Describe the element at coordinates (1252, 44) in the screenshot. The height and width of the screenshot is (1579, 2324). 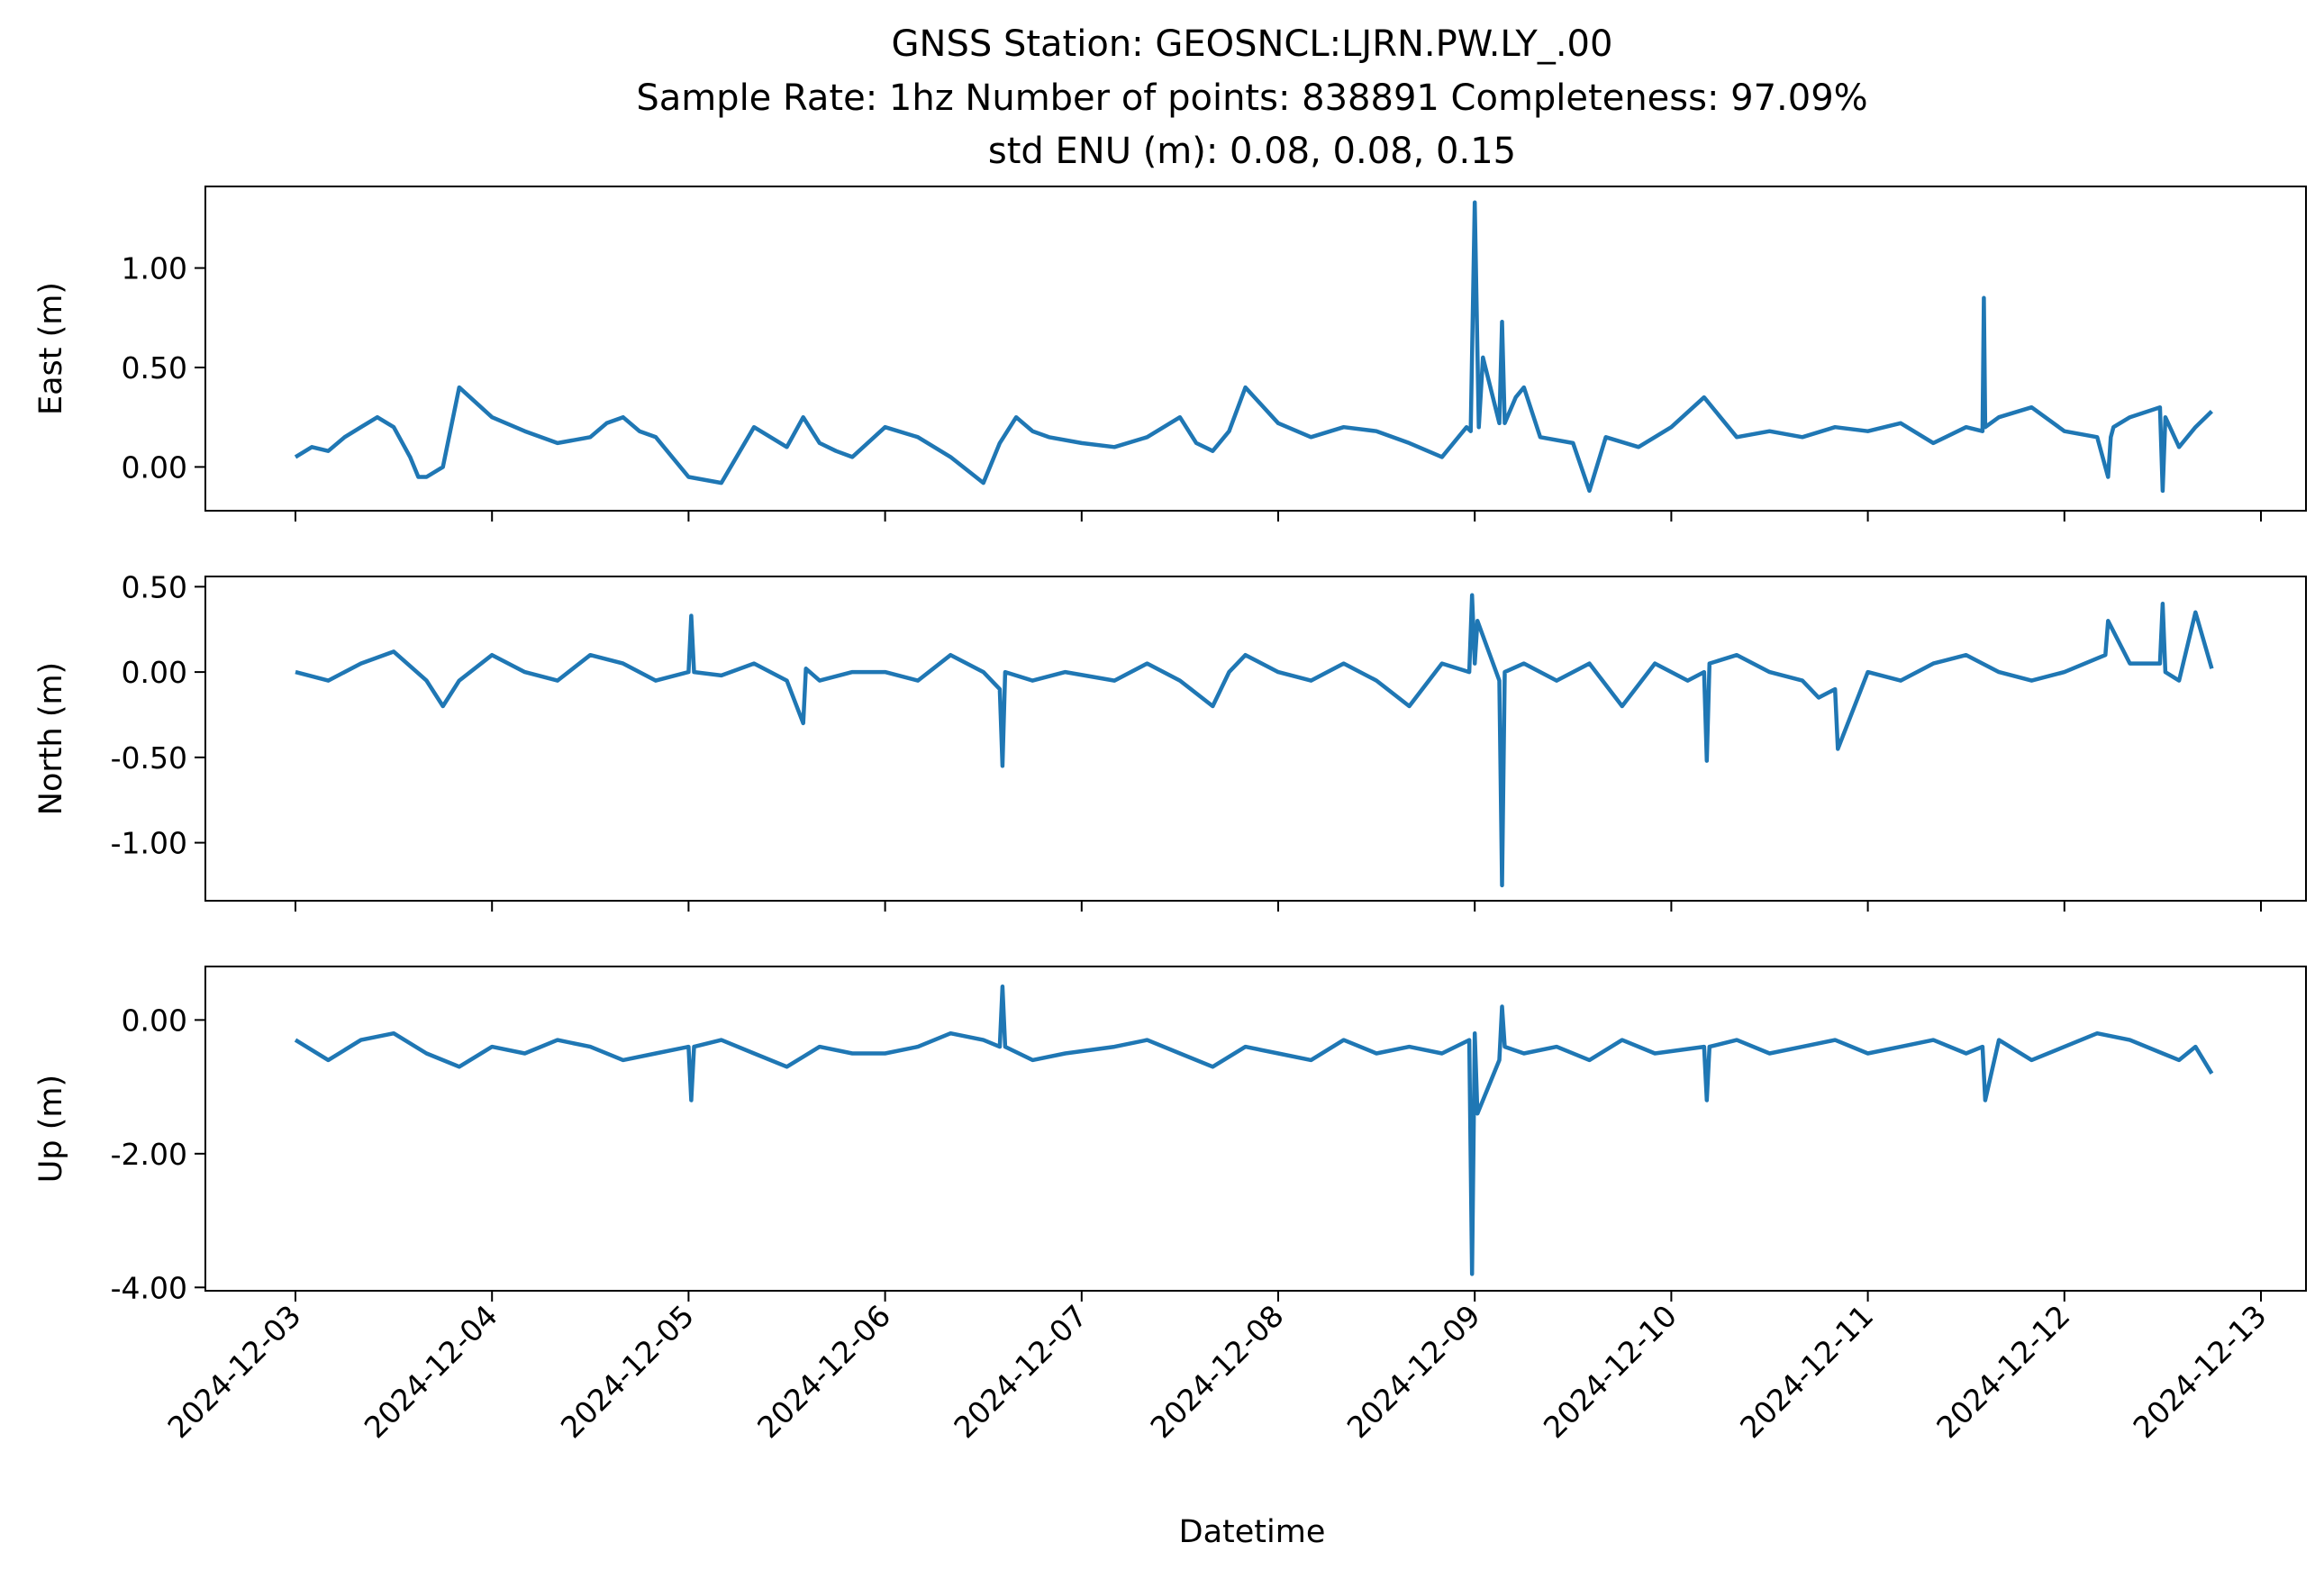
I see `title-line-1: GNSS Station: GEOSNCL:LJRN.PW.LY_.00` at that location.